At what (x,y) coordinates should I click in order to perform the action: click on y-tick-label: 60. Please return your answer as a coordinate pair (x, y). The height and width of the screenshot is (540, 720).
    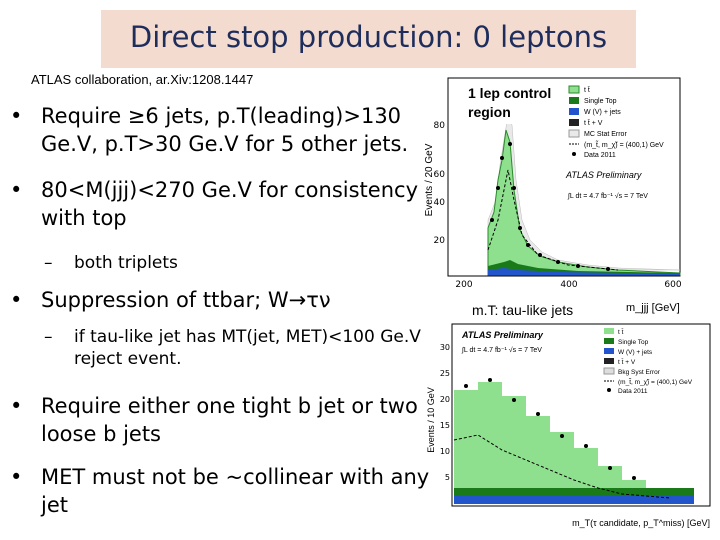
    Looking at the image, I should click on (440, 175).